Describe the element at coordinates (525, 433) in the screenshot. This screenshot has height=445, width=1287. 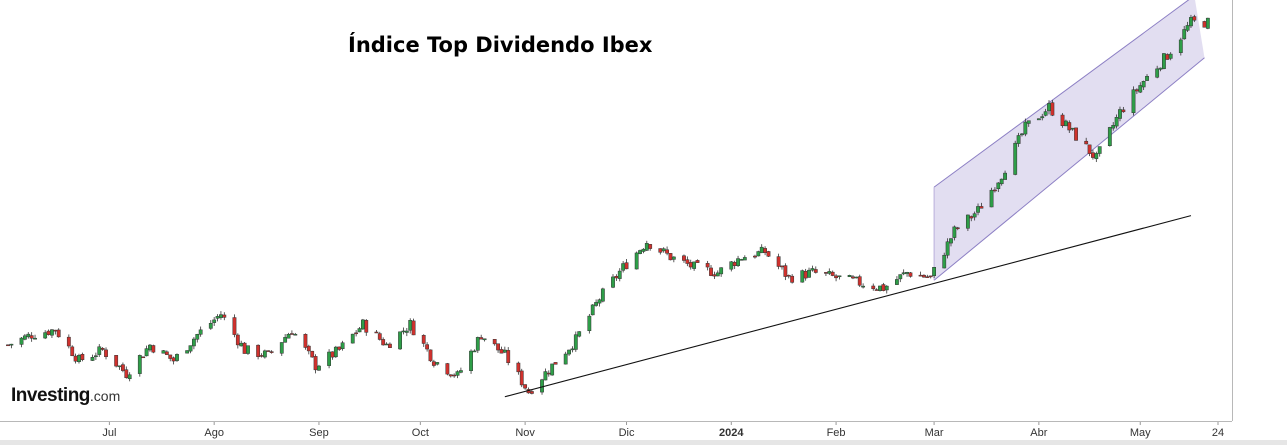
I see `x-tick-label: Nov` at that location.